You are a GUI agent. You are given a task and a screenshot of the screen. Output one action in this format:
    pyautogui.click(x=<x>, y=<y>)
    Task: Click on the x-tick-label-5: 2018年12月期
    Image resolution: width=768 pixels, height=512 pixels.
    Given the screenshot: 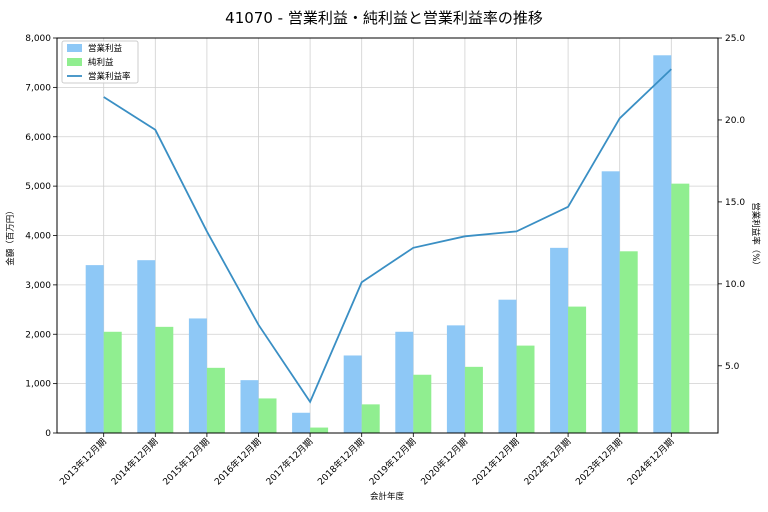 What is the action you would take?
    pyautogui.click(x=341, y=462)
    